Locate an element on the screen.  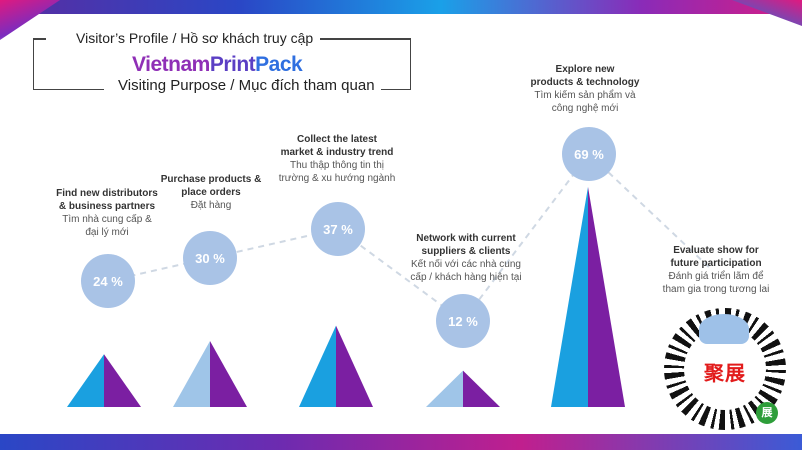
category-label-vi: công nghệ mới is located at coordinates (585, 108).